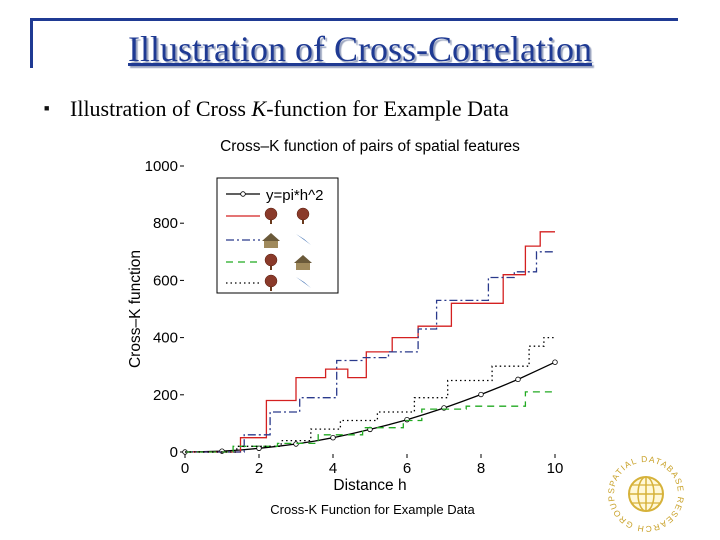  What do you see at coordinates (259, 108) in the screenshot?
I see `bullet-italic: K` at bounding box center [259, 108].